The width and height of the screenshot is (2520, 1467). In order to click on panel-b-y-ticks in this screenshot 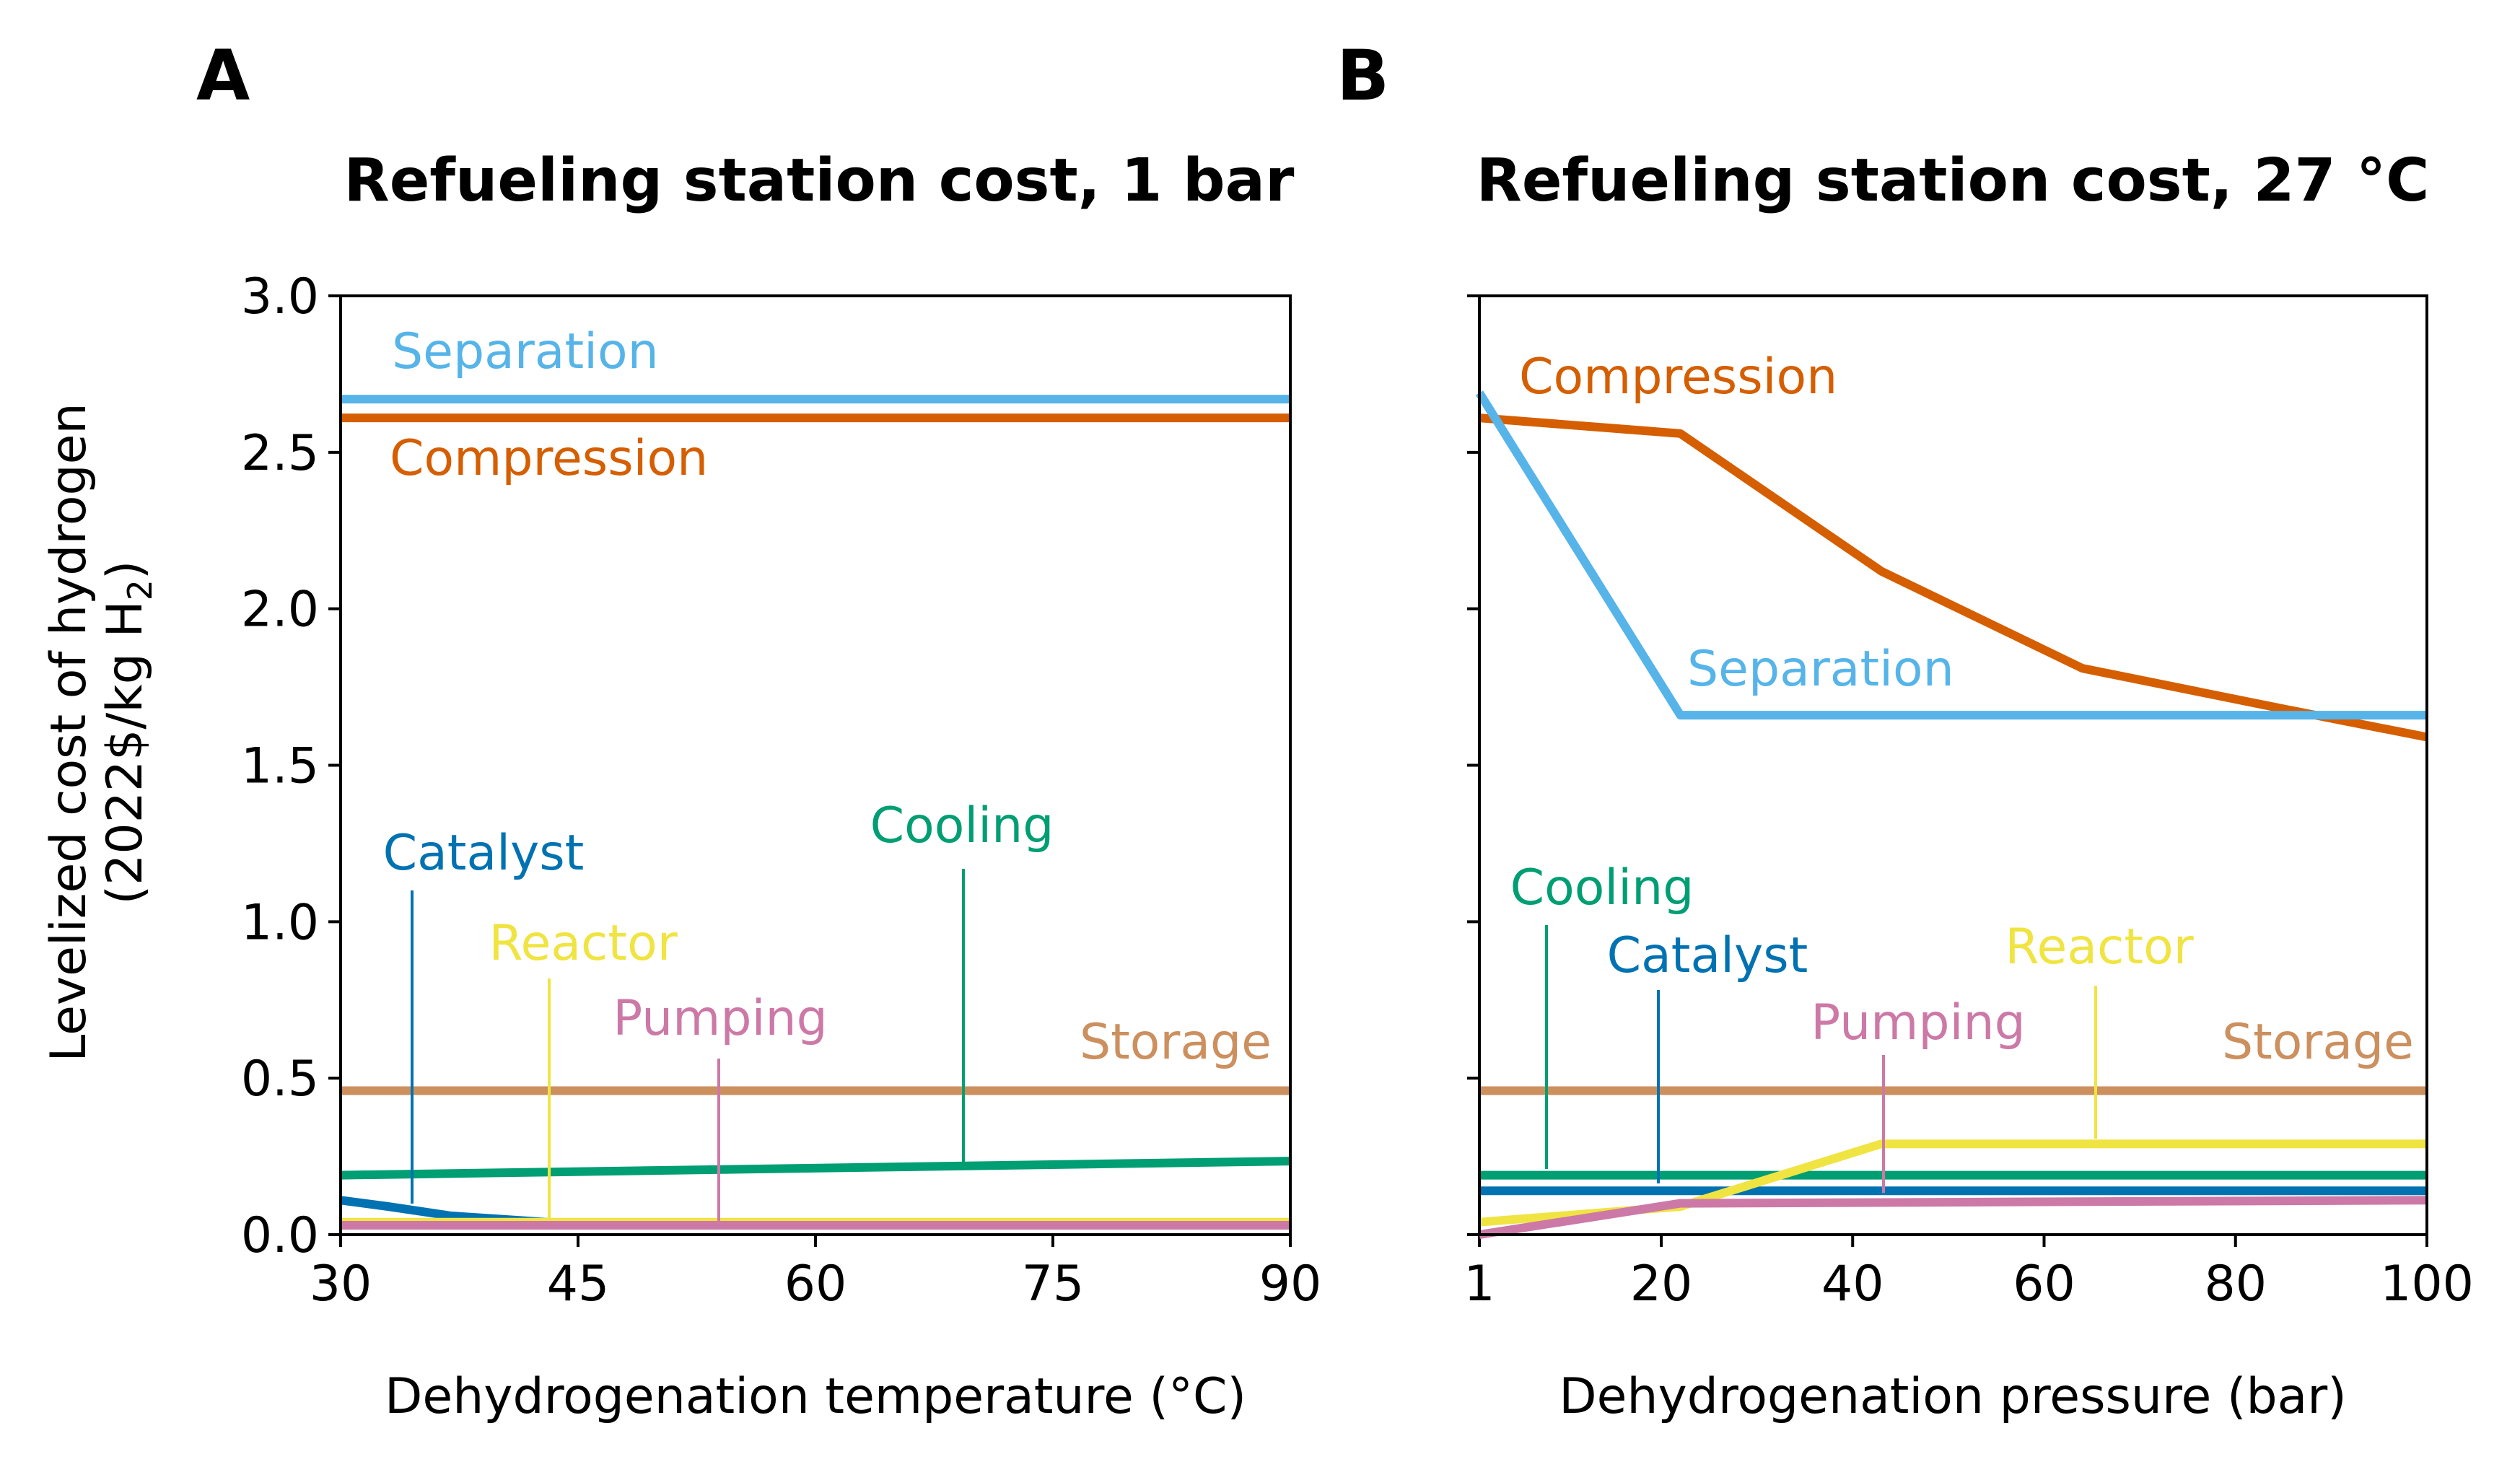, I will do `click(1473, 765)`.